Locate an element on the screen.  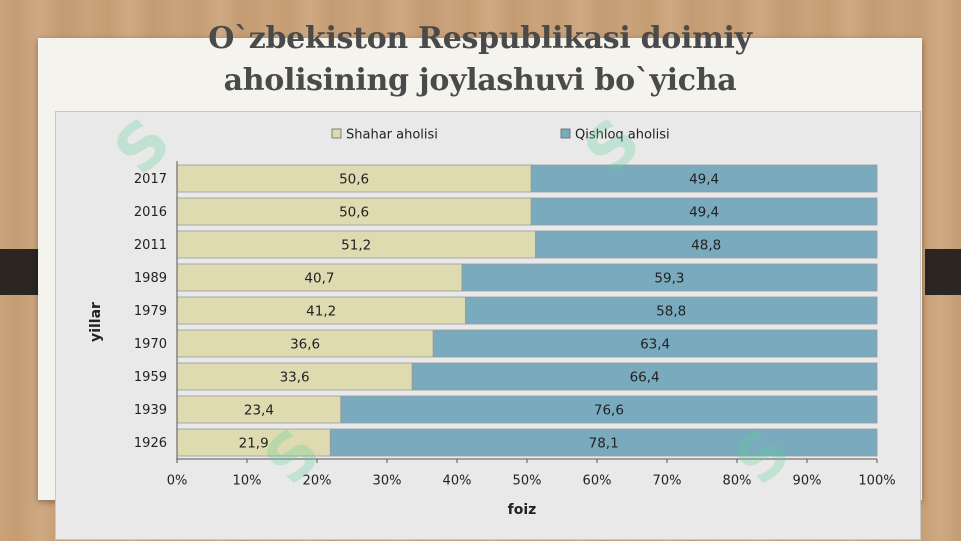
bar-value-label: 78,1 is located at coordinates (604, 444).